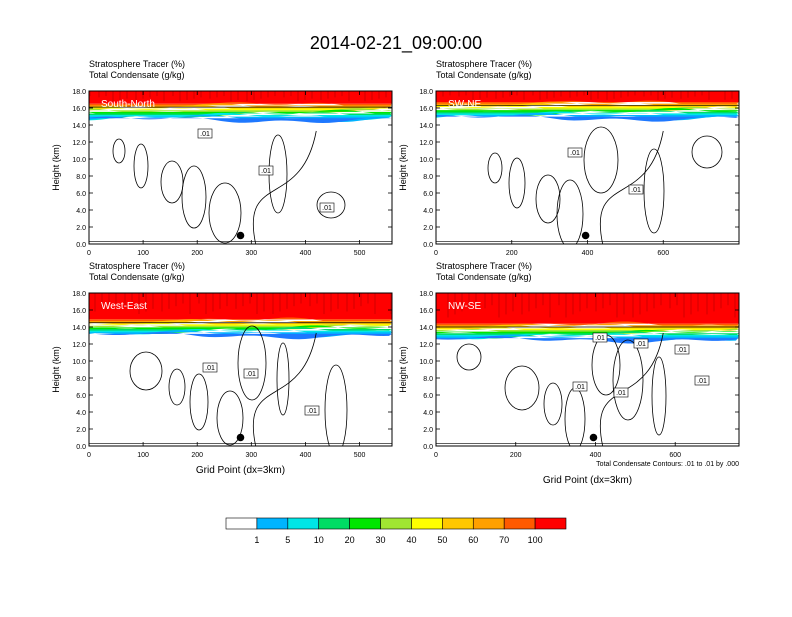  What do you see at coordinates (350, 540) in the screenshot?
I see `colorbar-label: 20` at bounding box center [350, 540].